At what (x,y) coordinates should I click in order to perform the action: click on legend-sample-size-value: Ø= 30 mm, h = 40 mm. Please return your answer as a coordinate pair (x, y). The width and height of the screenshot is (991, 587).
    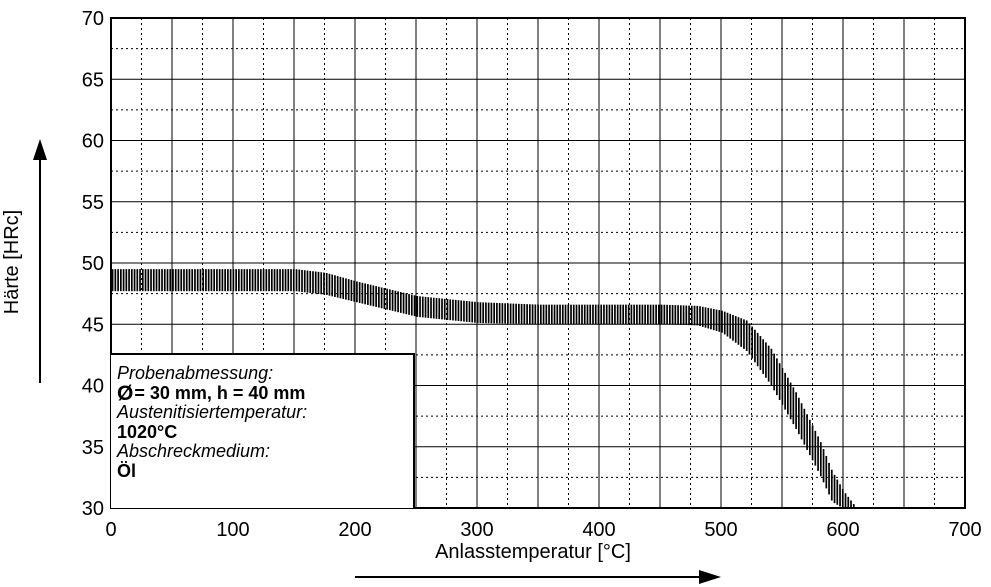
    Looking at the image, I should click on (262, 393).